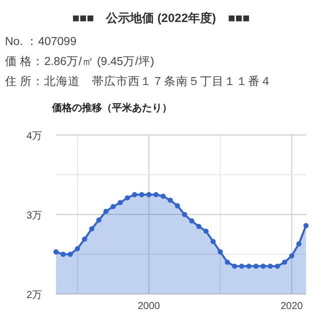 The height and width of the screenshot is (327, 322). I want to click on ytick: 3万, so click(34, 216).